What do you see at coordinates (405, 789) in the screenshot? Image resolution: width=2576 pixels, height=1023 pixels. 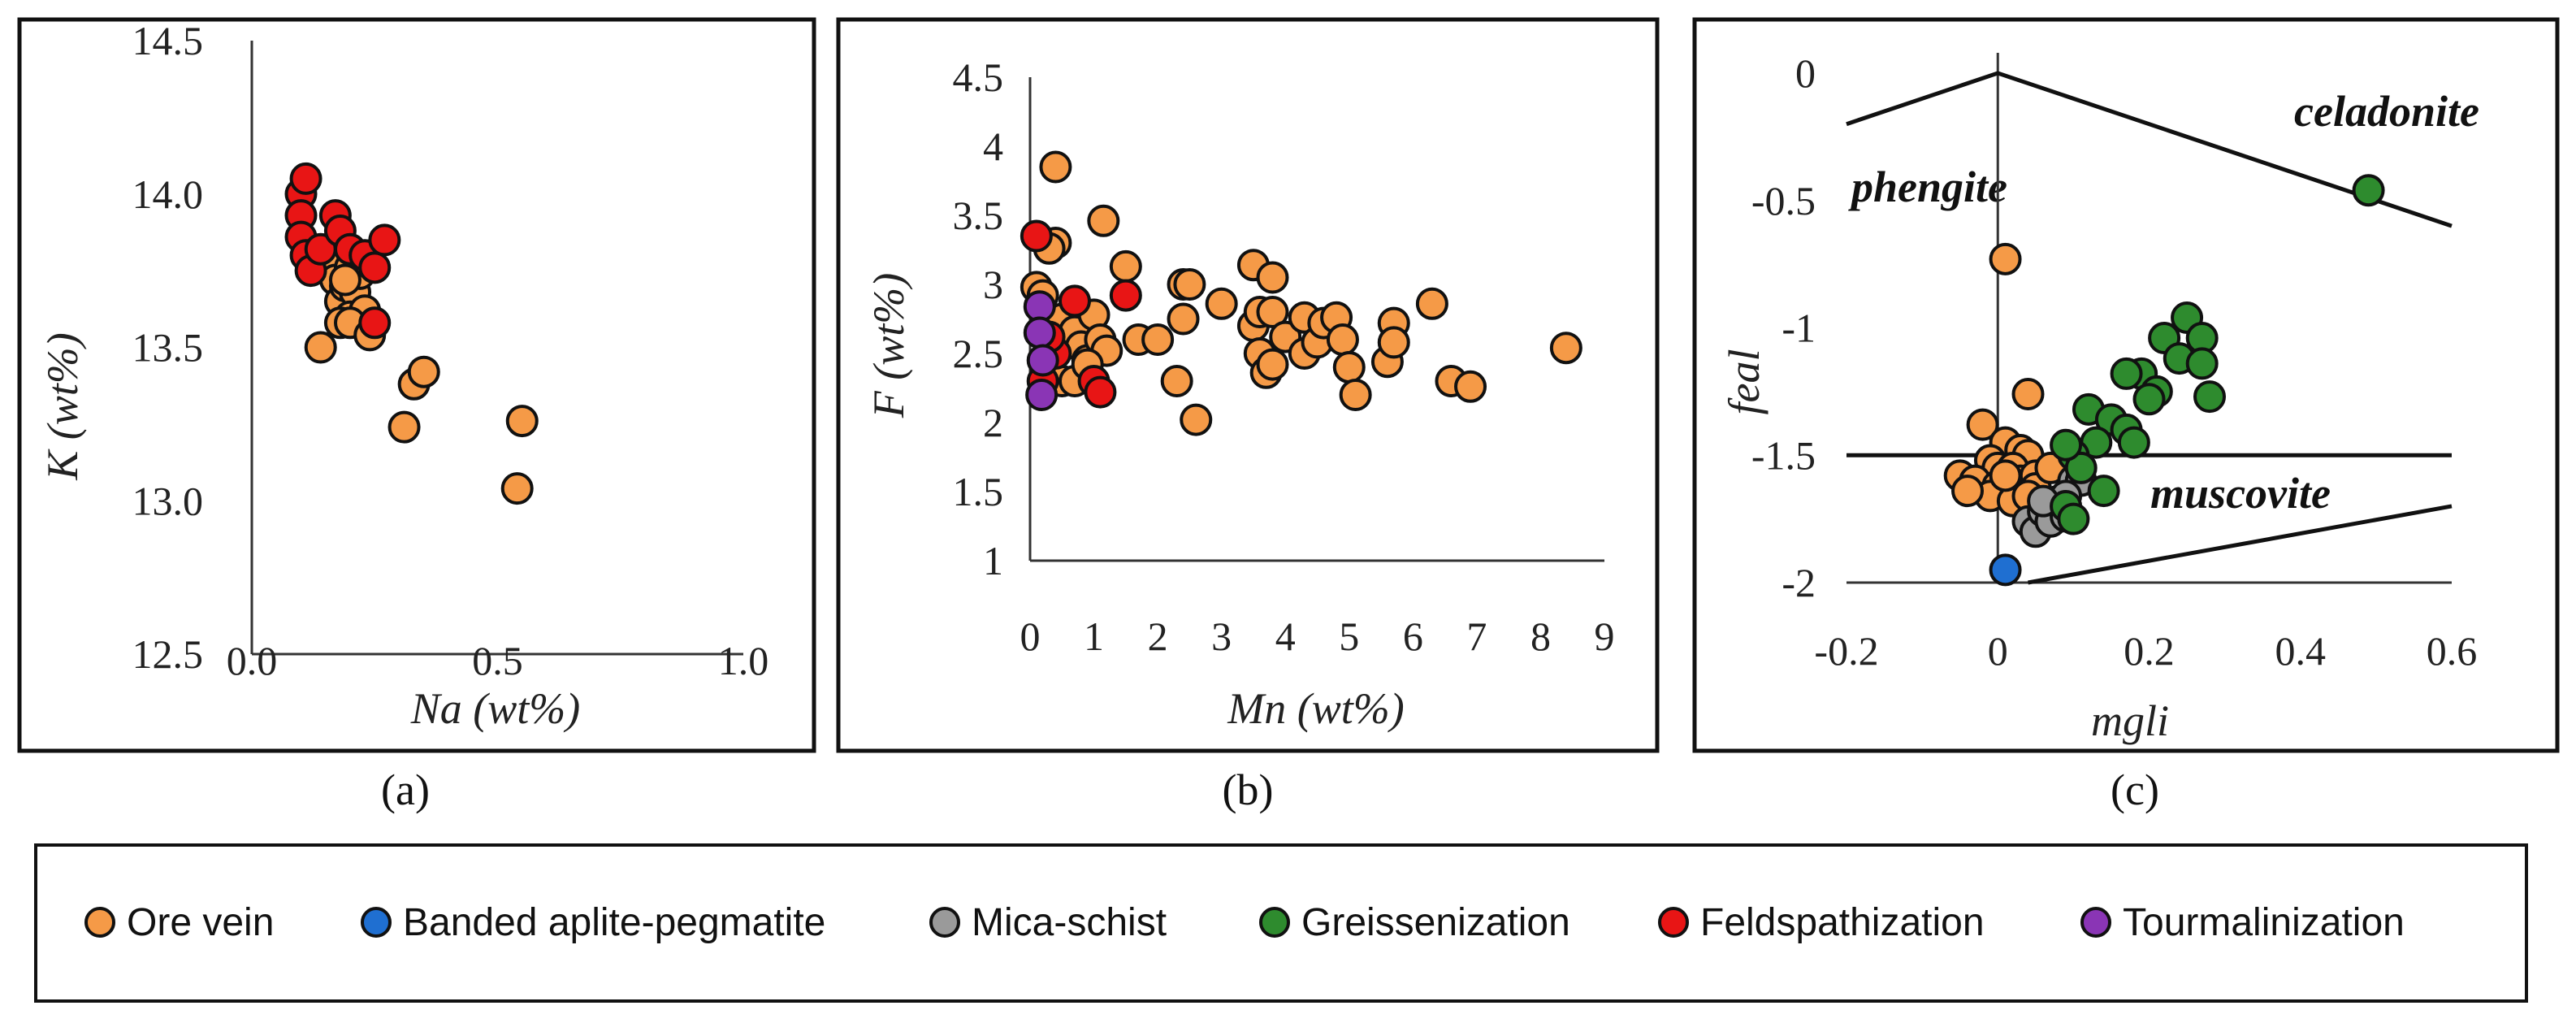 I see `panel-a-label: (a)` at bounding box center [405, 789].